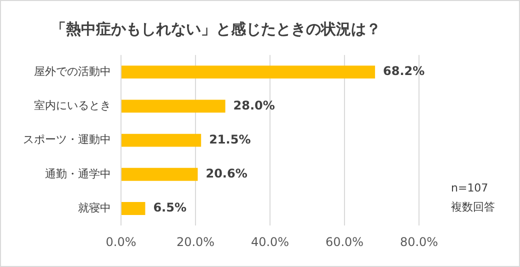 The width and height of the screenshot is (520, 267). I want to click on y-tick-label: スポーツ・運動中, so click(67, 139).